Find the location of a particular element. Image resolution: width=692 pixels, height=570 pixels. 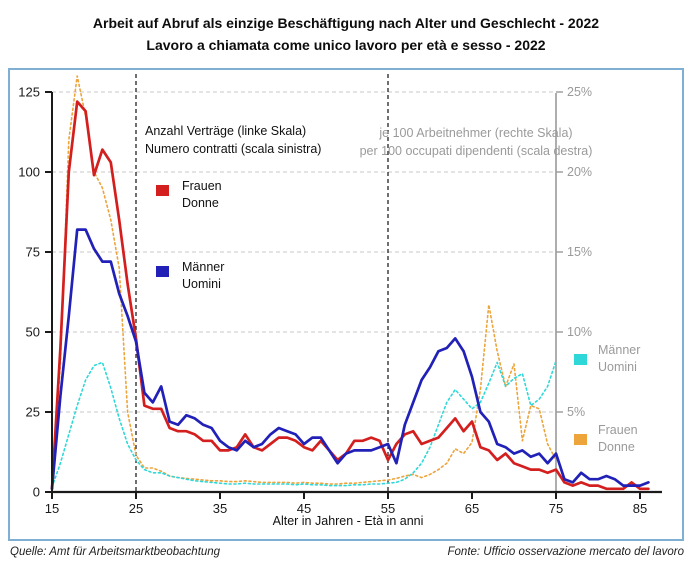

left-axis-label-100: 100 is located at coordinates (29, 172).